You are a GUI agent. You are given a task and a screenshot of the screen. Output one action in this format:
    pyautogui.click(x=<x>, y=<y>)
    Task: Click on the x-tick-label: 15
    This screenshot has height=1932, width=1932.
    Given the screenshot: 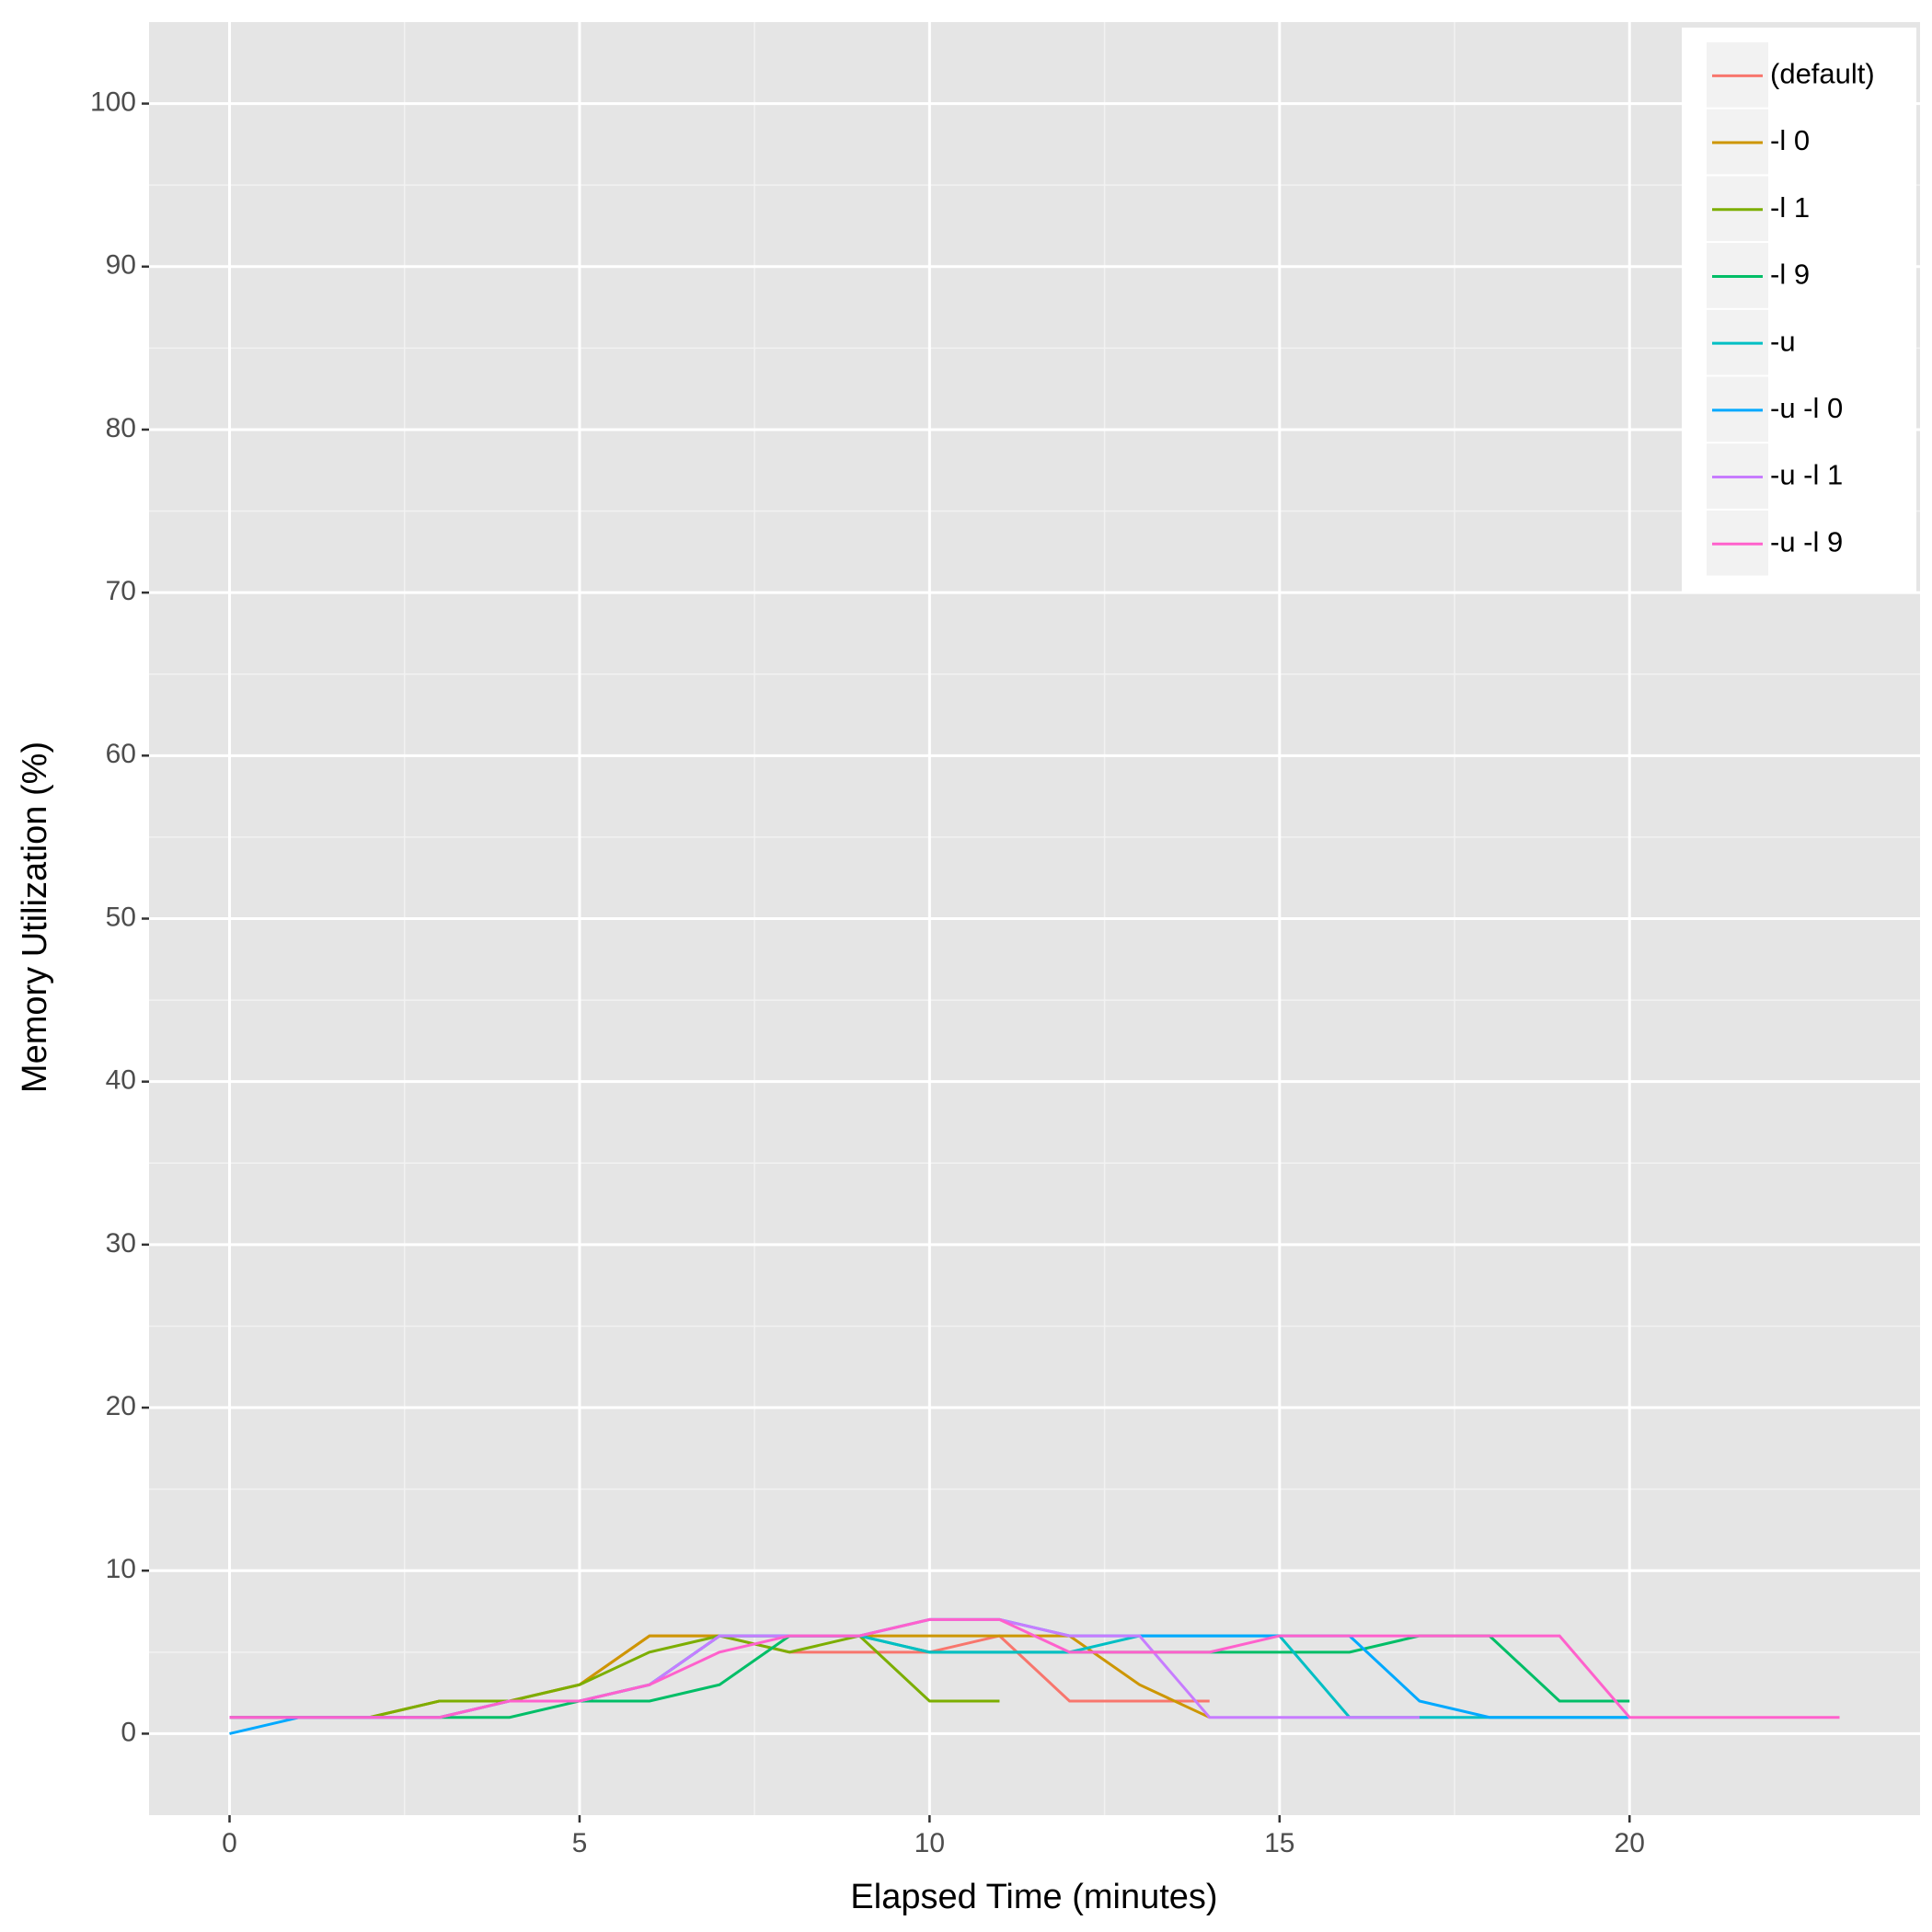 What is the action you would take?
    pyautogui.click(x=1279, y=1843)
    